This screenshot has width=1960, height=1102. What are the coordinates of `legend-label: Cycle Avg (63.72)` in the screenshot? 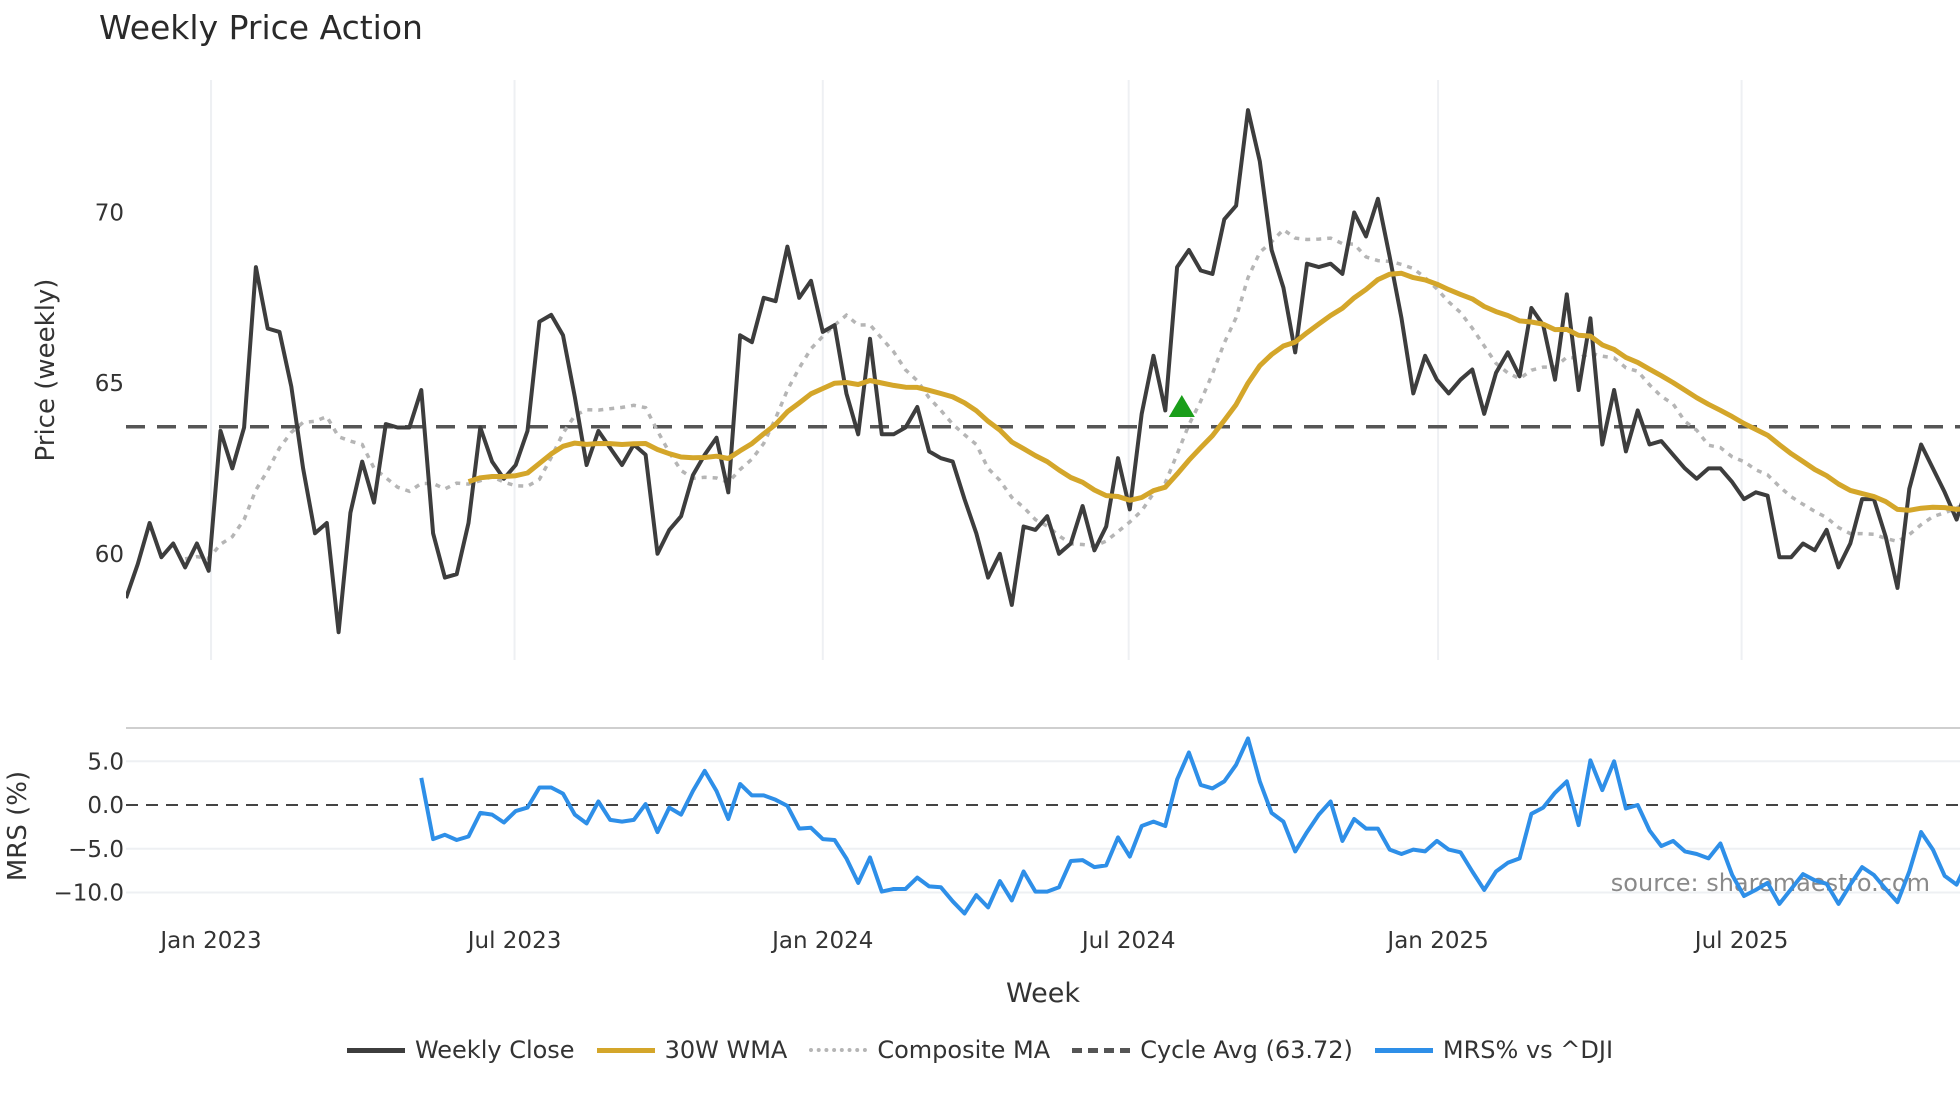 It's located at (1246, 1050).